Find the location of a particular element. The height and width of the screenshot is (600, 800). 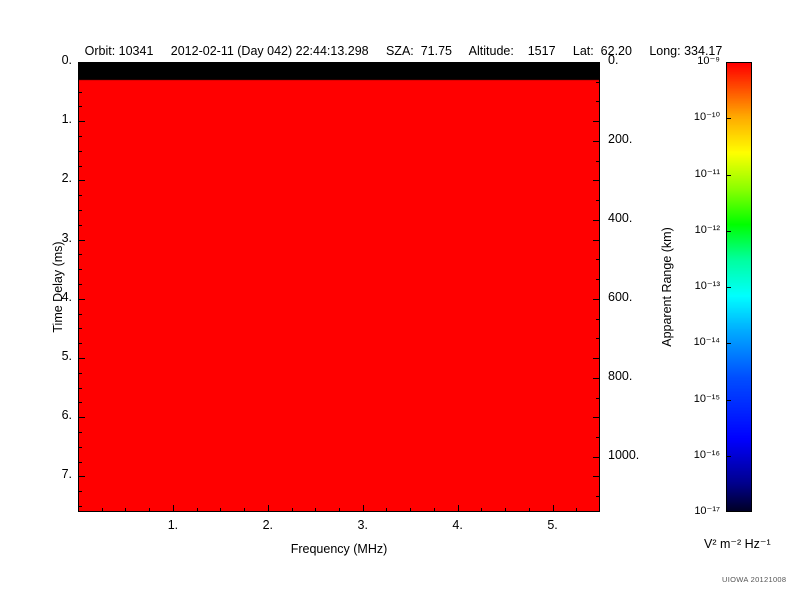

x-tick-label: 1. is located at coordinates (173, 525).